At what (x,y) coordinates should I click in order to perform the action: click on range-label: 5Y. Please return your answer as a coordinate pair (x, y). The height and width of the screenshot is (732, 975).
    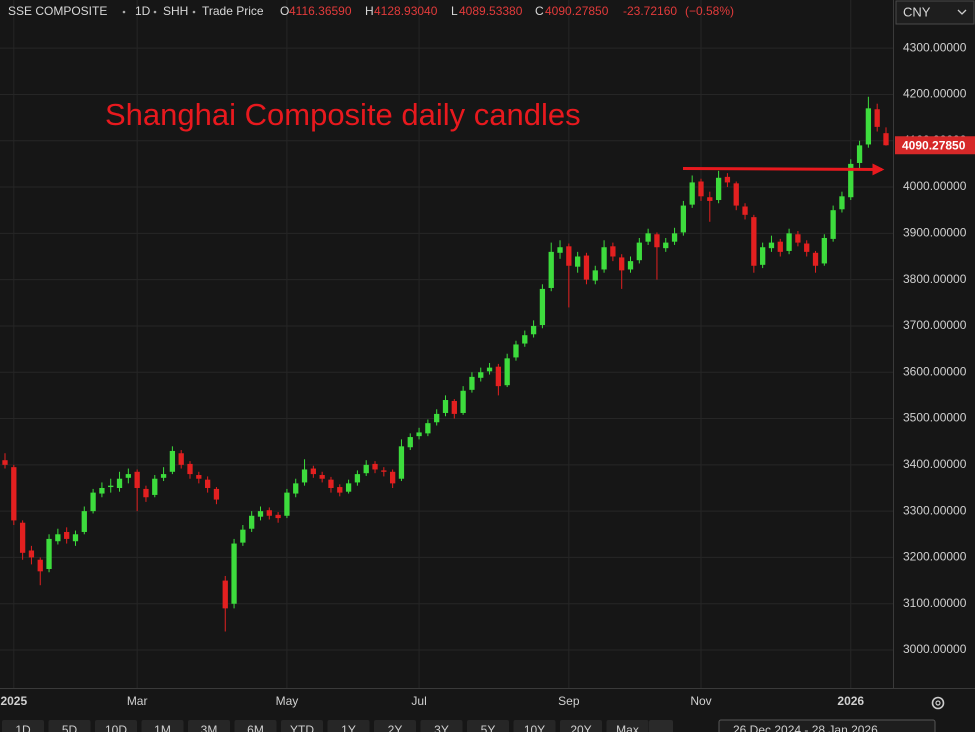
    Looking at the image, I should click on (488, 727).